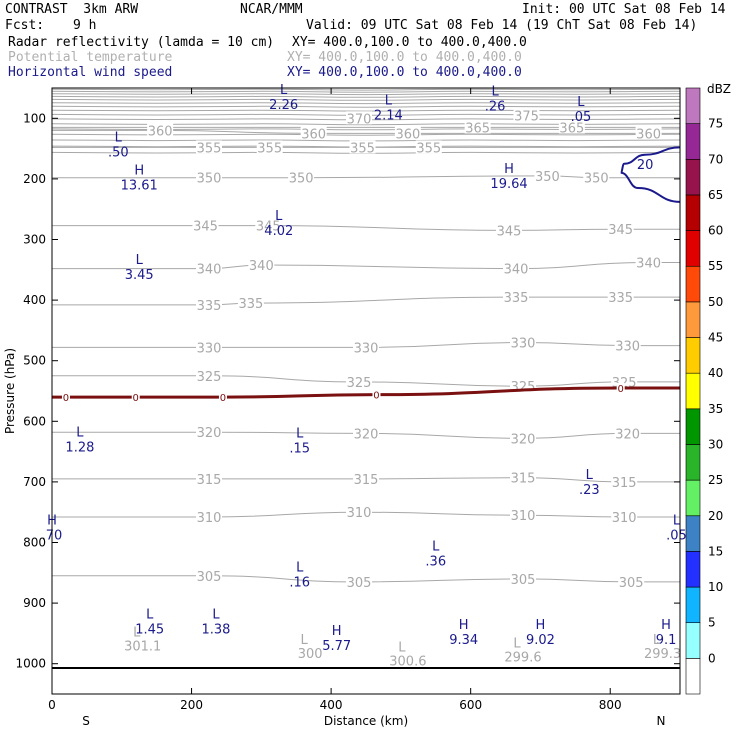 Image resolution: width=740 pixels, height=740 pixels. I want to click on theta-label-310: 310, so click(624, 518).